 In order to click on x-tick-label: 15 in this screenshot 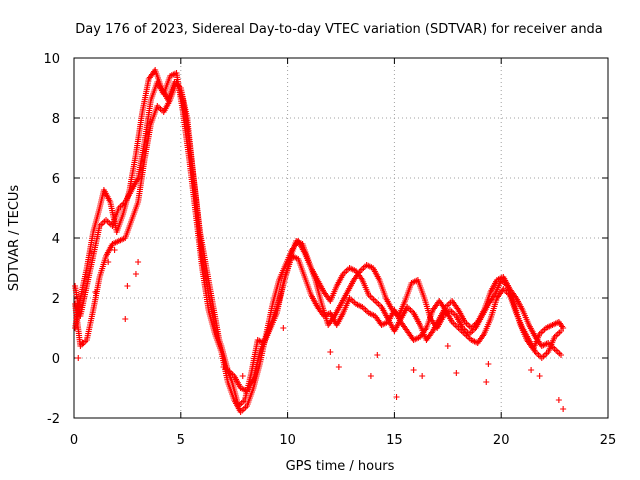, I will do `click(394, 440)`.